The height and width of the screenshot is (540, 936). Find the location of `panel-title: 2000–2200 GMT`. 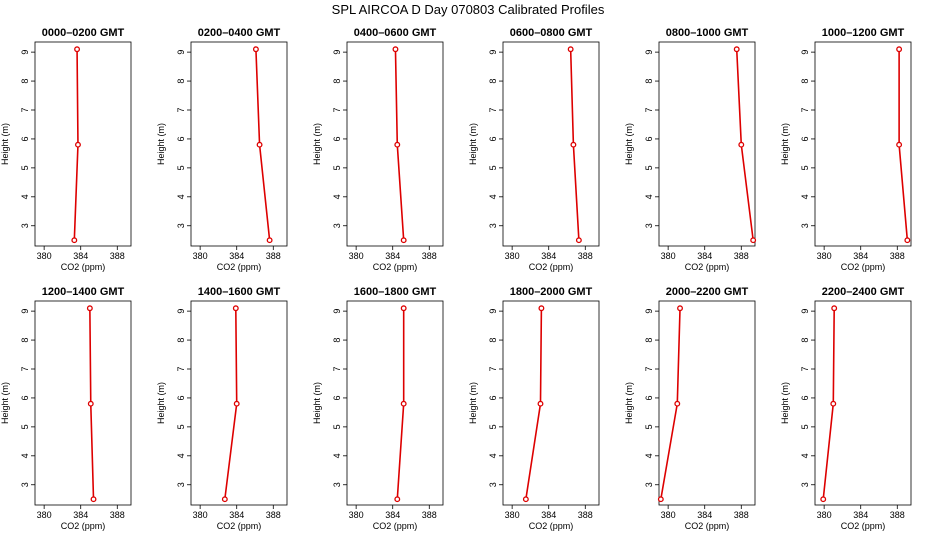

panel-title: 2000–2200 GMT is located at coordinates (707, 292).